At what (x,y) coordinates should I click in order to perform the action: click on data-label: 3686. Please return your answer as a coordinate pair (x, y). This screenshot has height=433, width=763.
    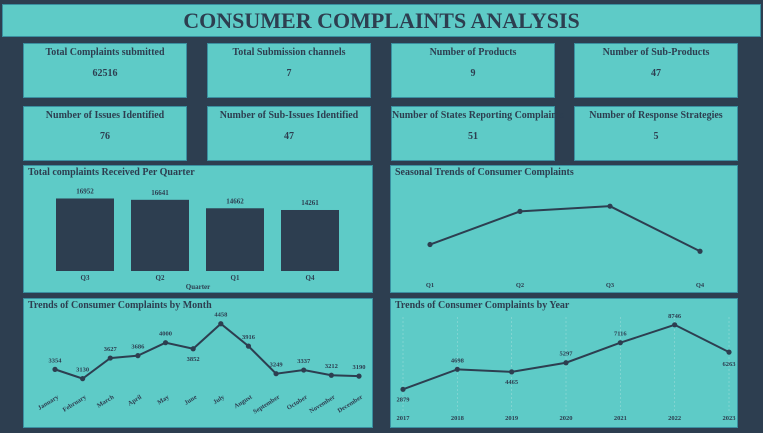
    Looking at the image, I should click on (138, 347).